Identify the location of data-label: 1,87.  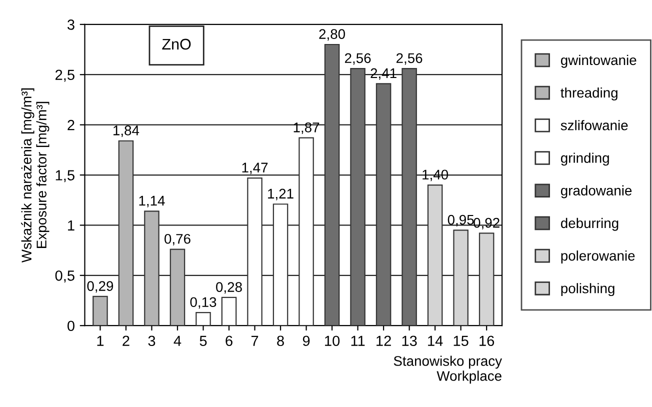
(307, 128).